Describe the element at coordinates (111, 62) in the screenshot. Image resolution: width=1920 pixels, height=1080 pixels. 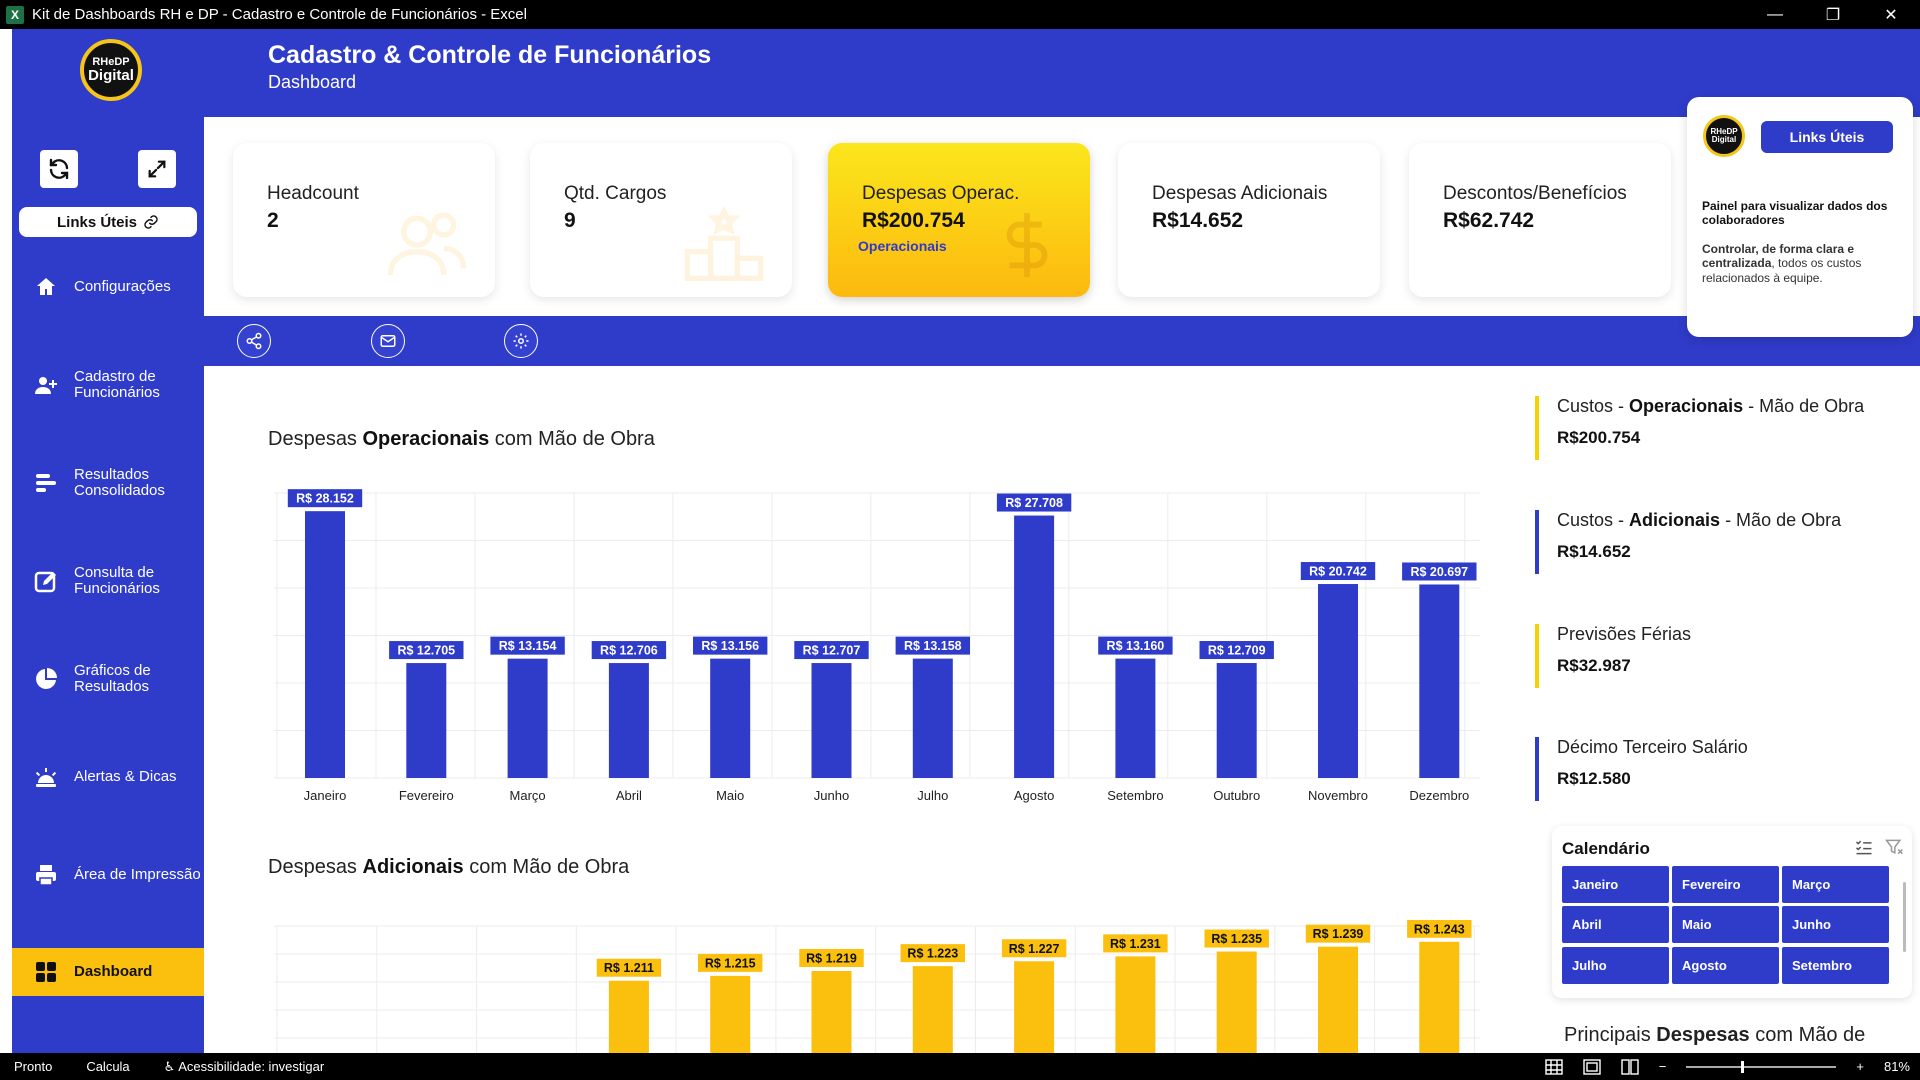
I see `logo-text-top: RHeDP` at that location.